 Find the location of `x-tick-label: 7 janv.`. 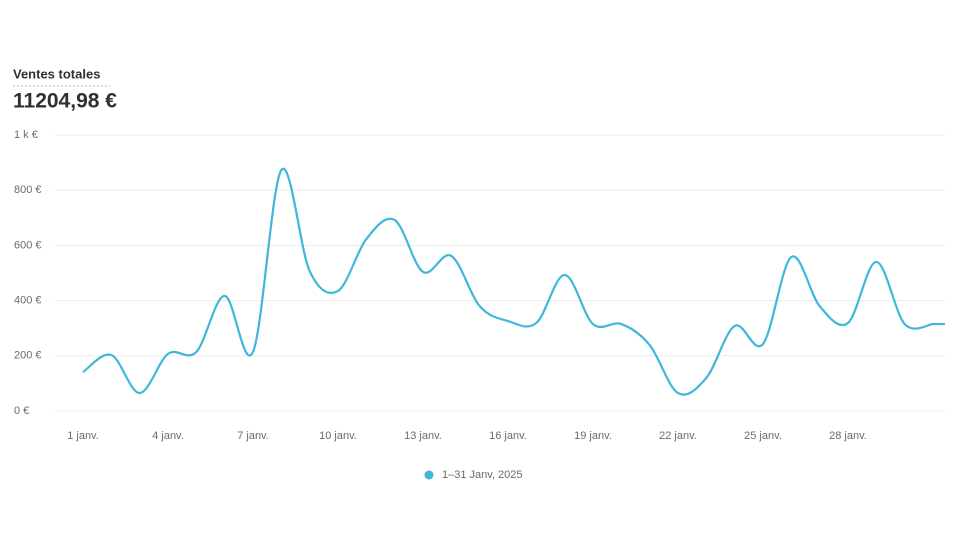

x-tick-label: 7 janv. is located at coordinates (253, 436).